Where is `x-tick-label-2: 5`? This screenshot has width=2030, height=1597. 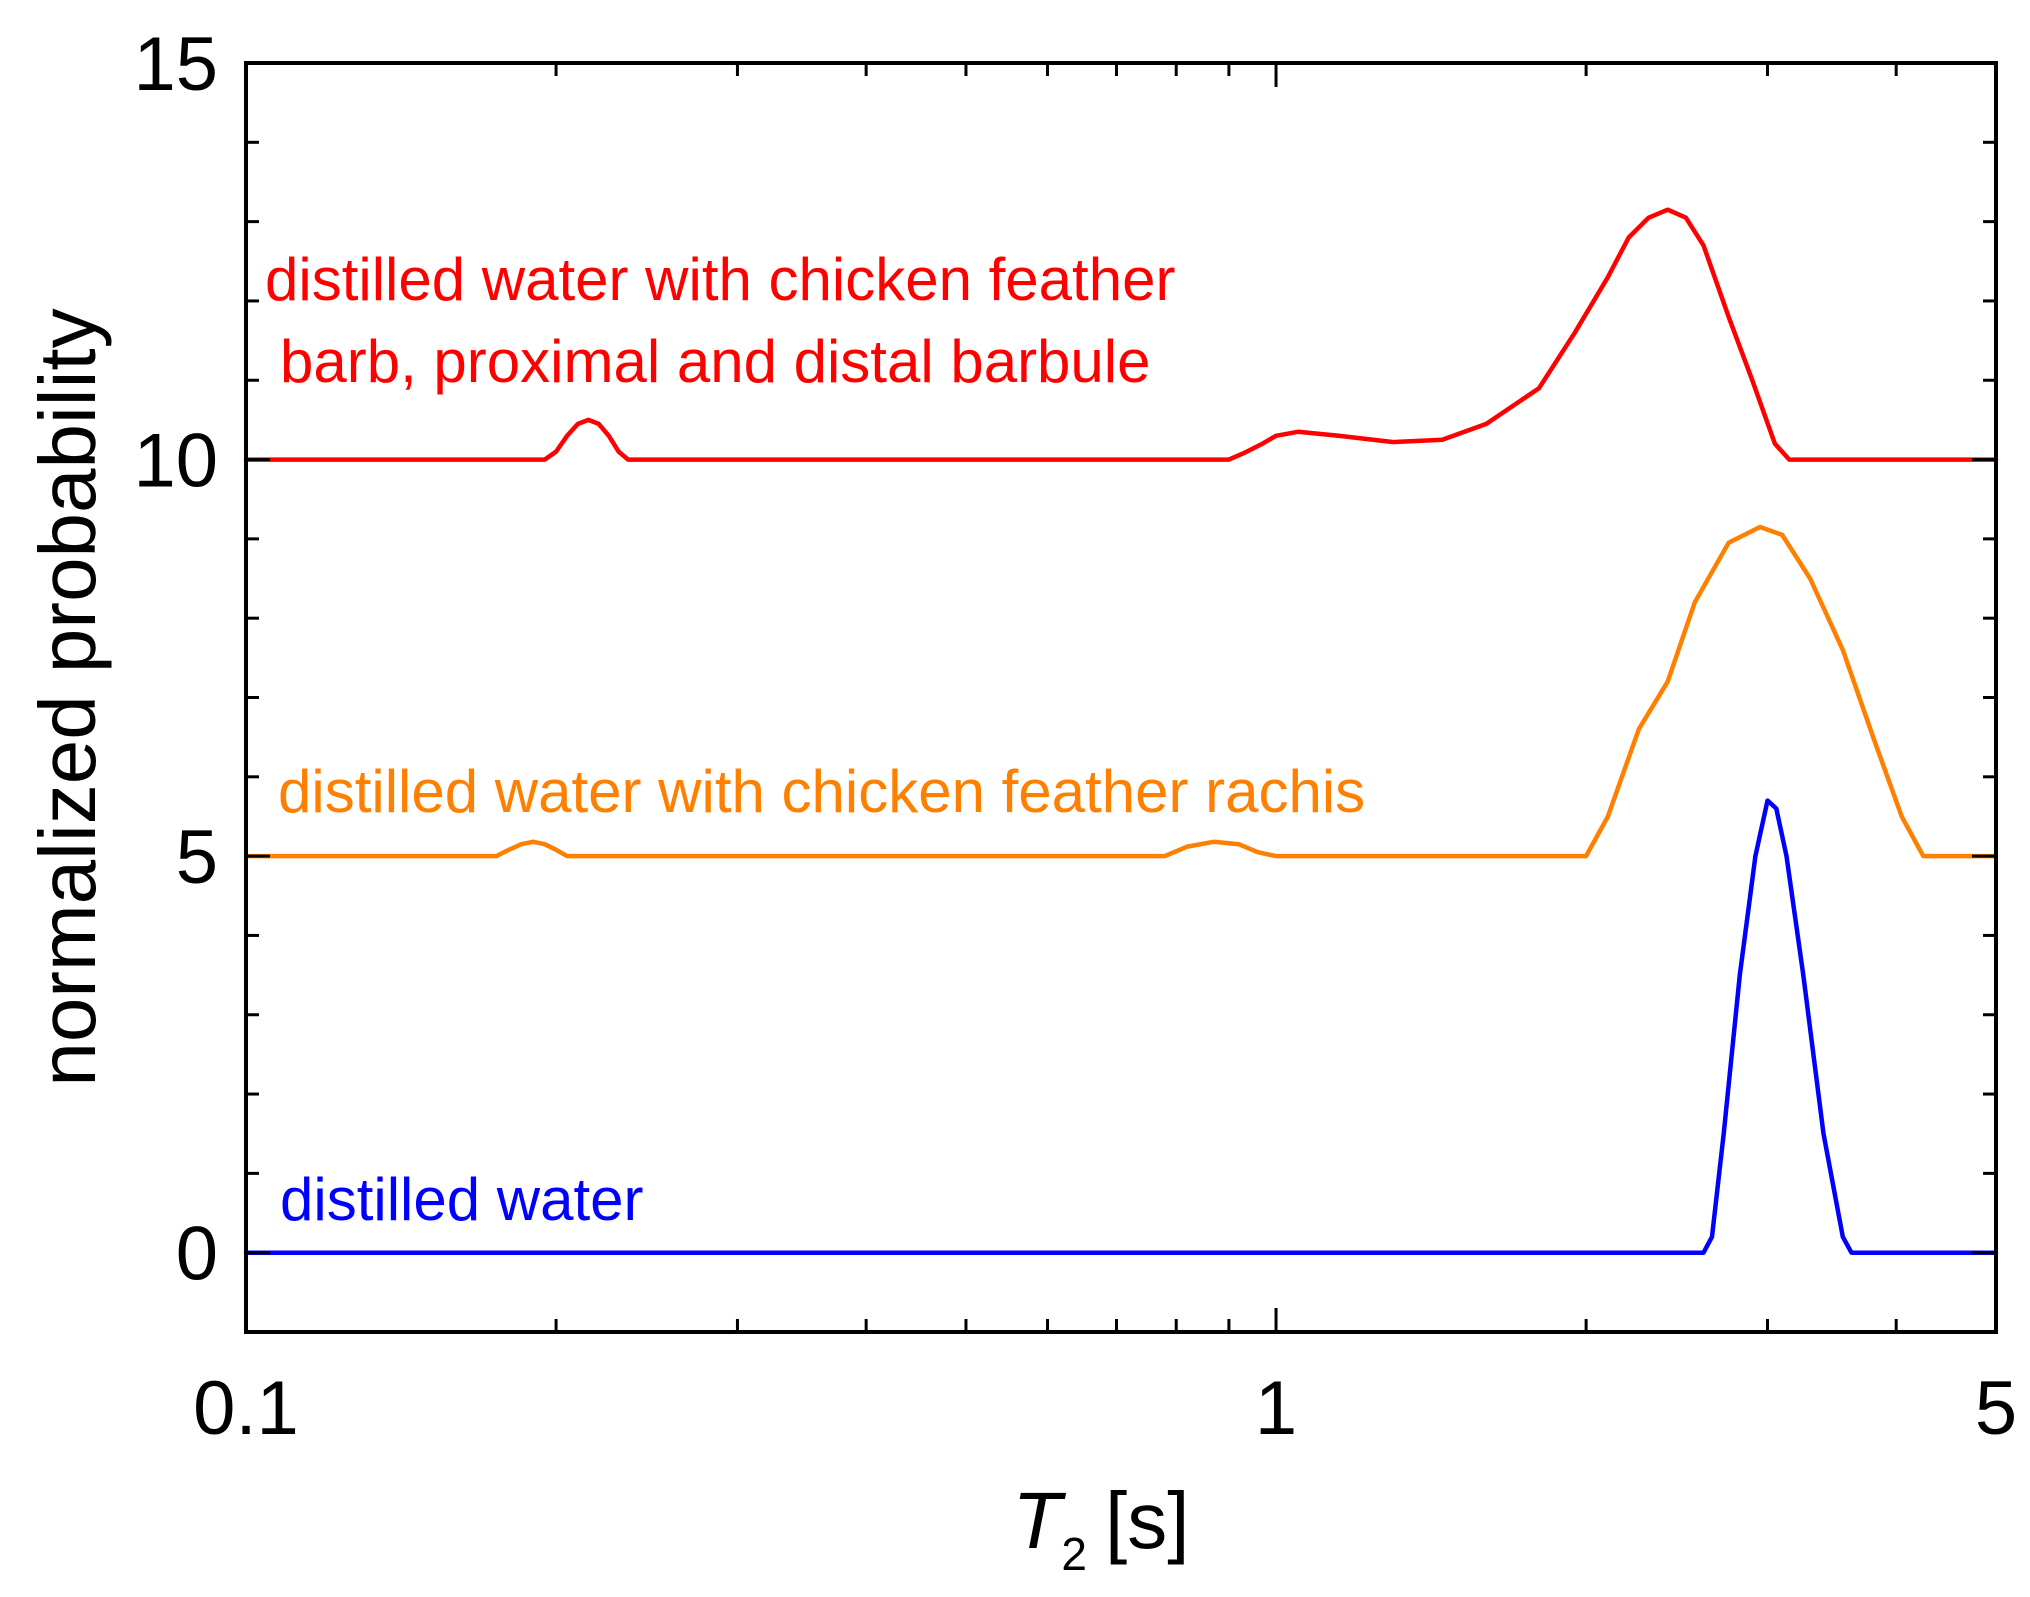 x-tick-label-2: 5 is located at coordinates (1996, 1408).